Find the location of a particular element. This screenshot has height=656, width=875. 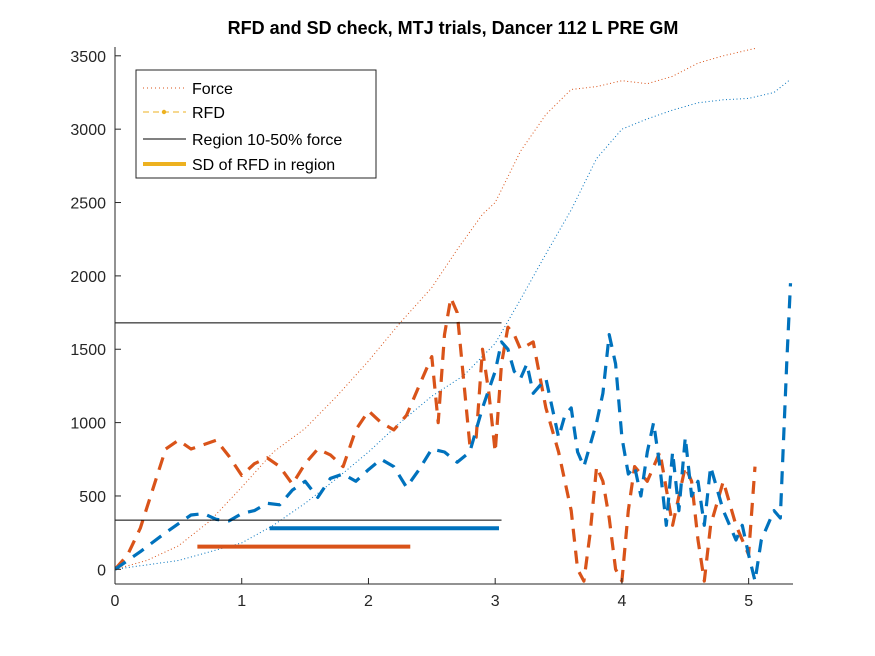

y-tick-label-3000: 3000 is located at coordinates (88, 130).